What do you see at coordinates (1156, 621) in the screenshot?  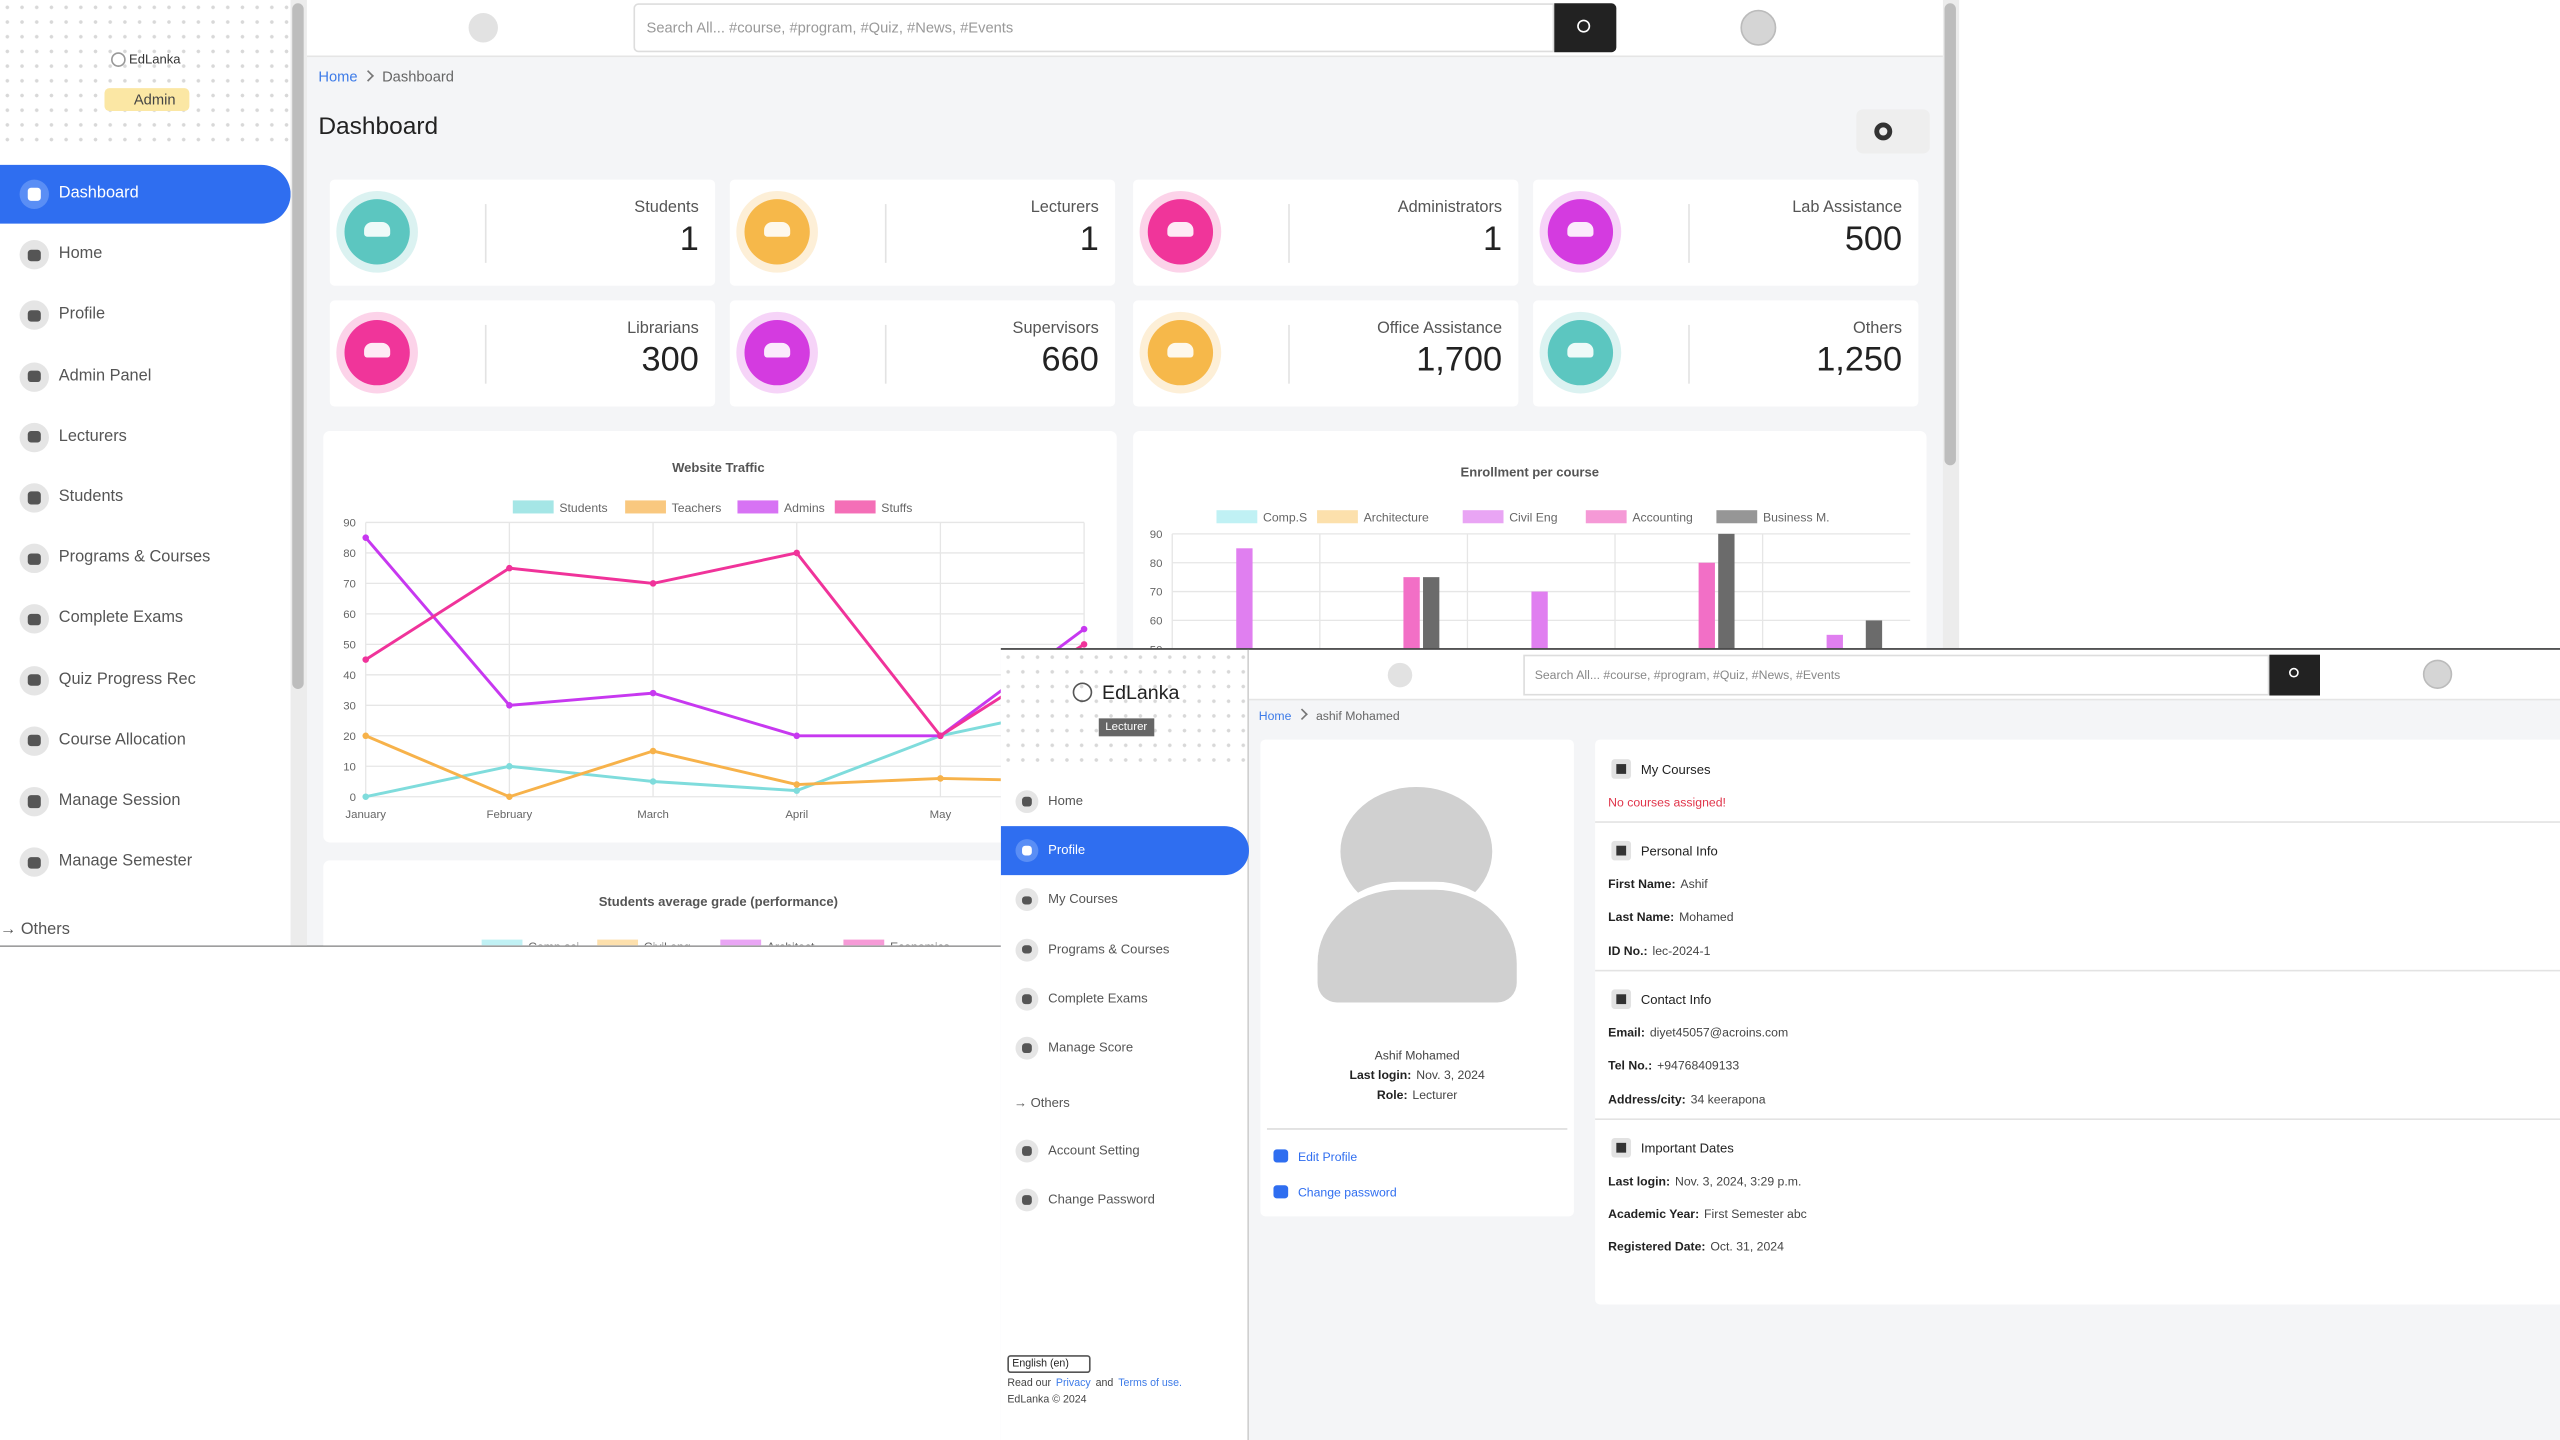 I see `y-tick-label: 60` at bounding box center [1156, 621].